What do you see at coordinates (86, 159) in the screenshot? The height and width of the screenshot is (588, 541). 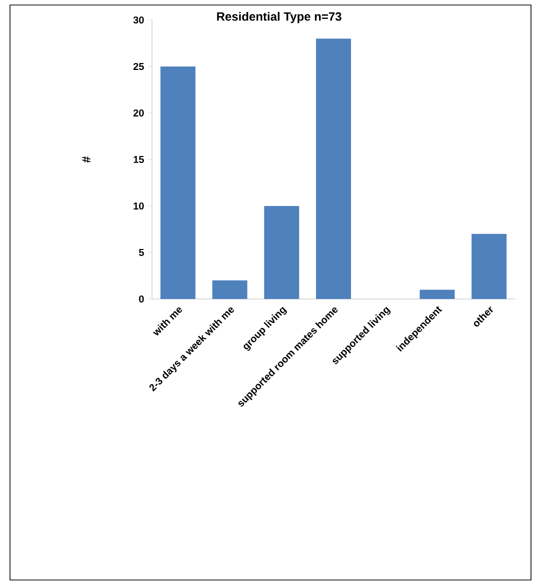 I see `y-axis-title: #` at bounding box center [86, 159].